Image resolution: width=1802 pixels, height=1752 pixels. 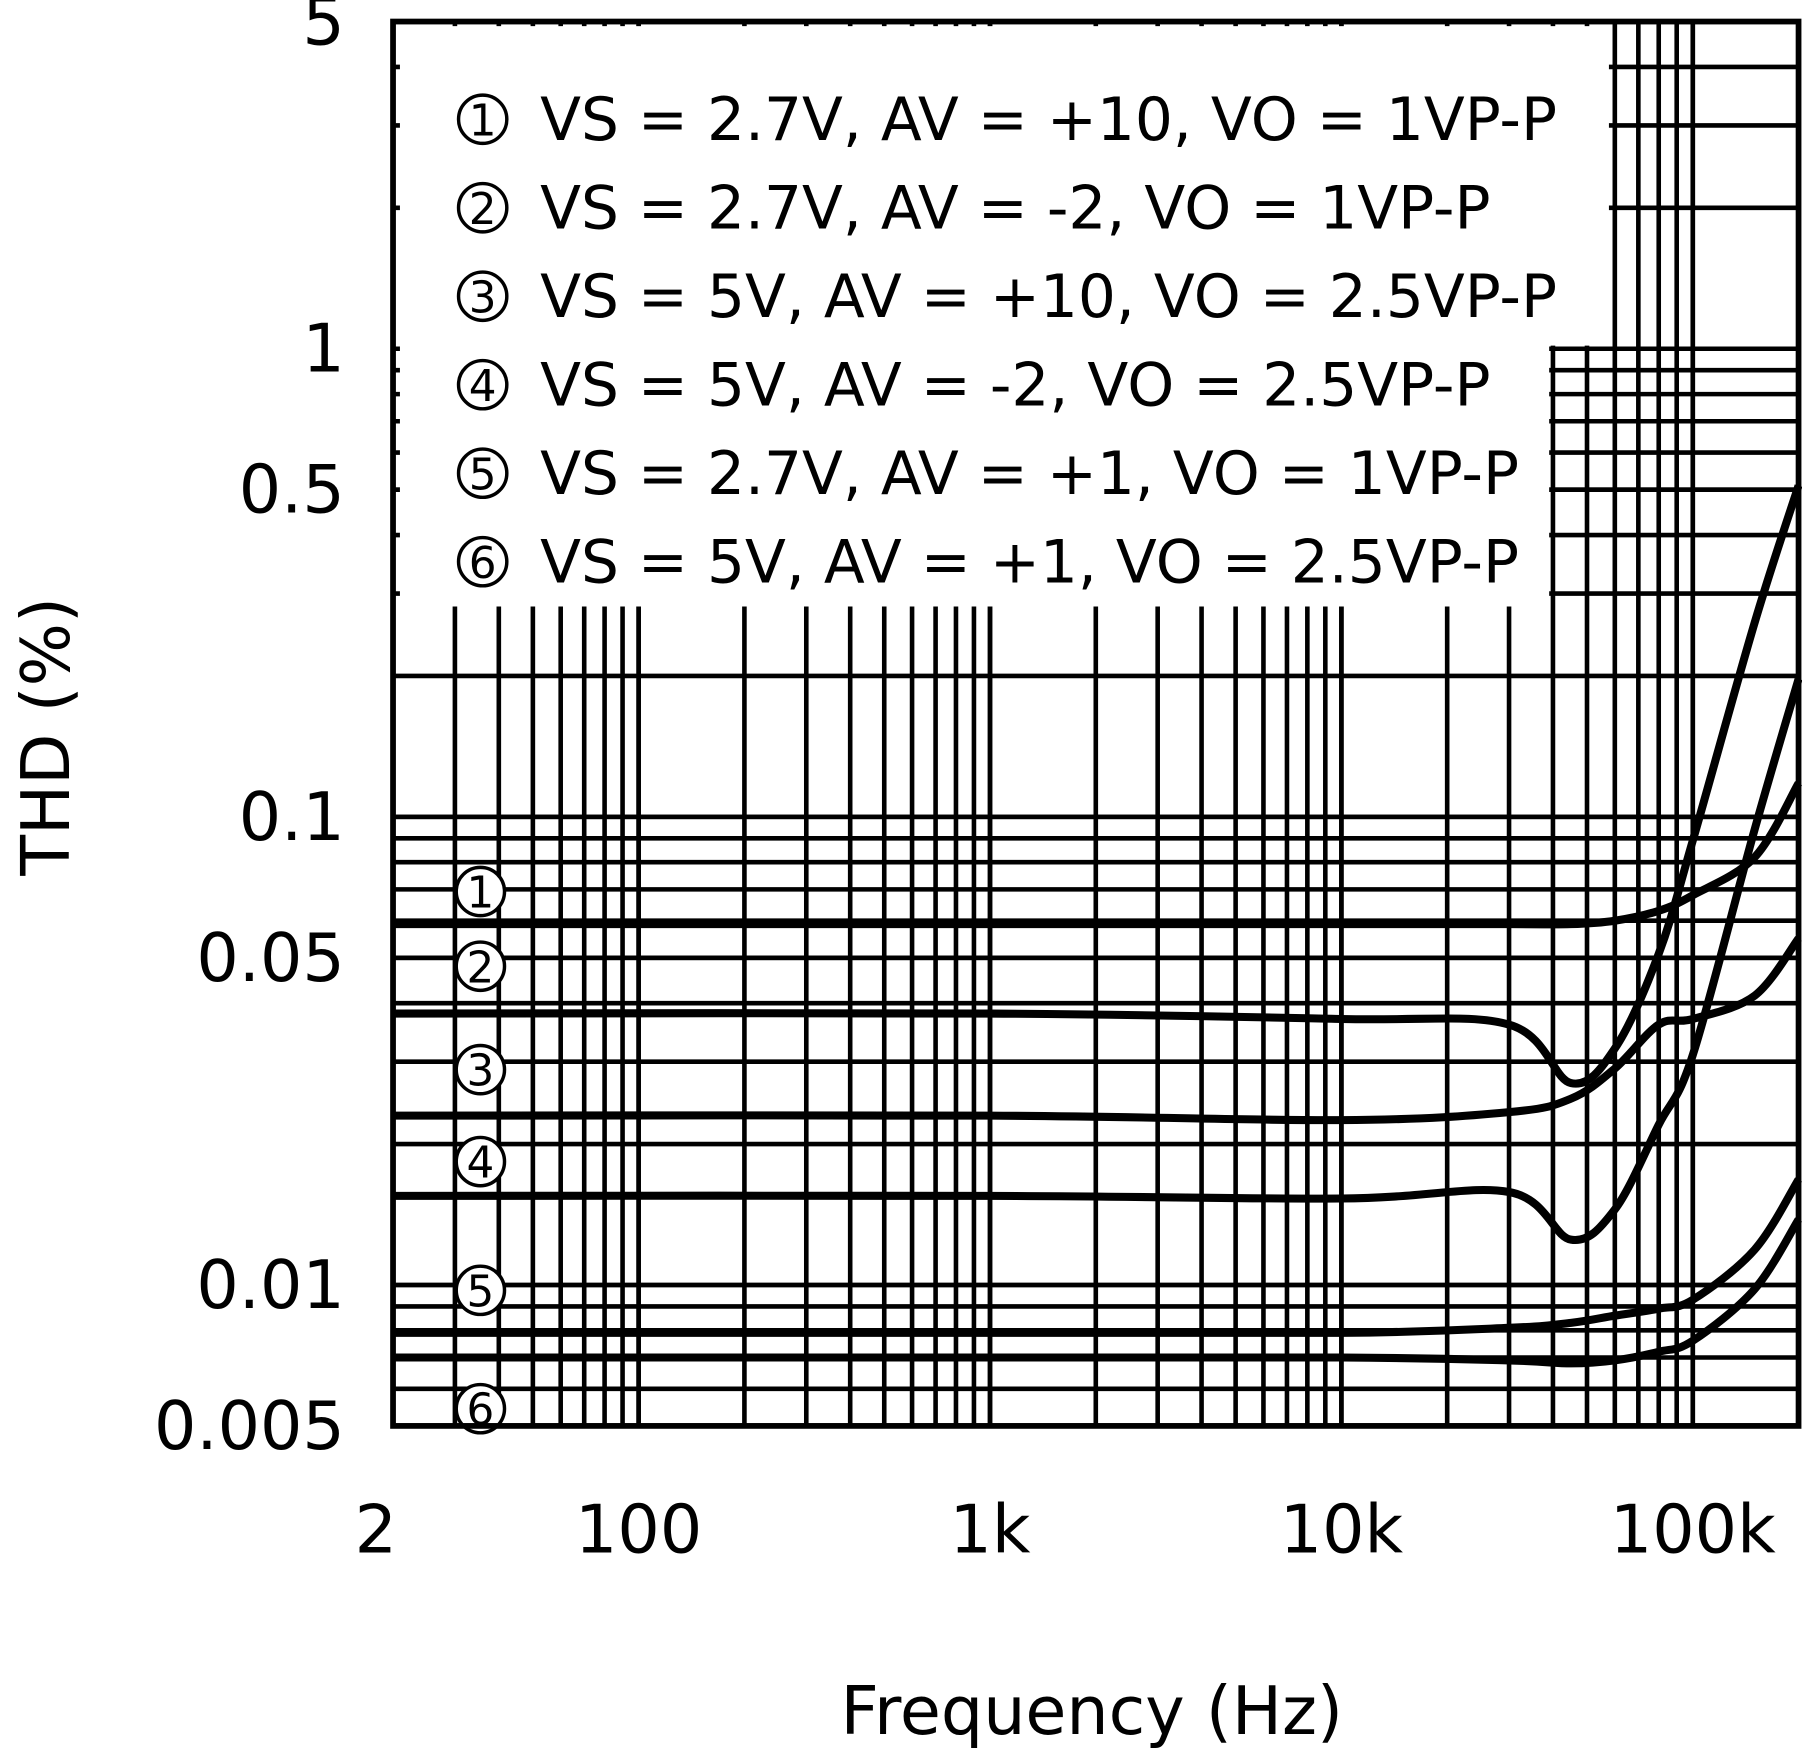 What do you see at coordinates (1029, 562) in the screenshot?
I see `legend-label: VS = 5V, AV = +1, VO = 2.5VP-P` at bounding box center [1029, 562].